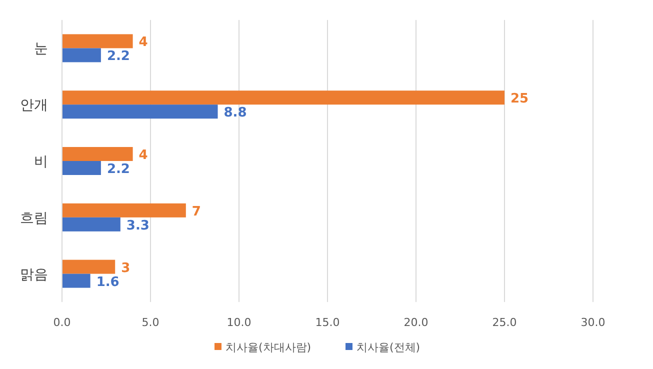 Image resolution: width=653 pixels, height=369 pixels. What do you see at coordinates (62, 322) in the screenshot?
I see `x-tick-label: 0.0` at bounding box center [62, 322].